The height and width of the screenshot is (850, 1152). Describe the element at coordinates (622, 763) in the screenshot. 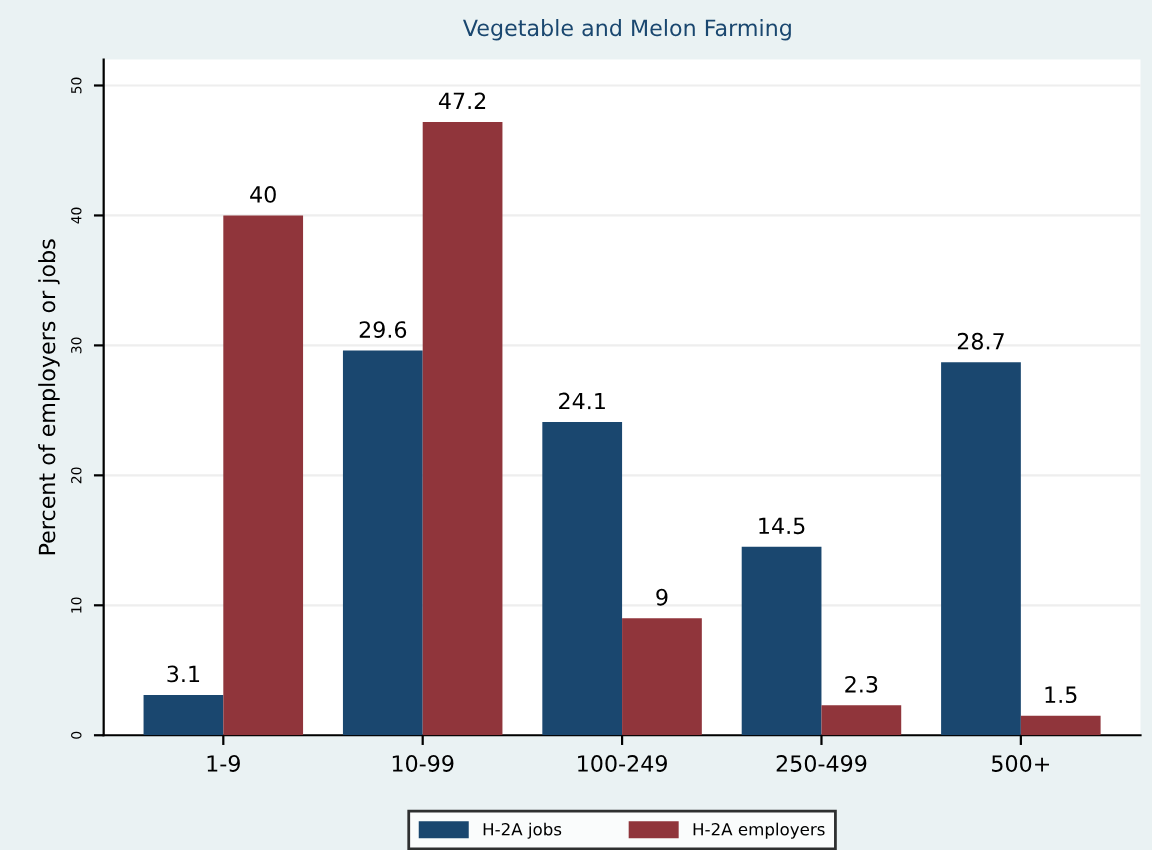

I see `x-tick-label: 100-249` at that location.